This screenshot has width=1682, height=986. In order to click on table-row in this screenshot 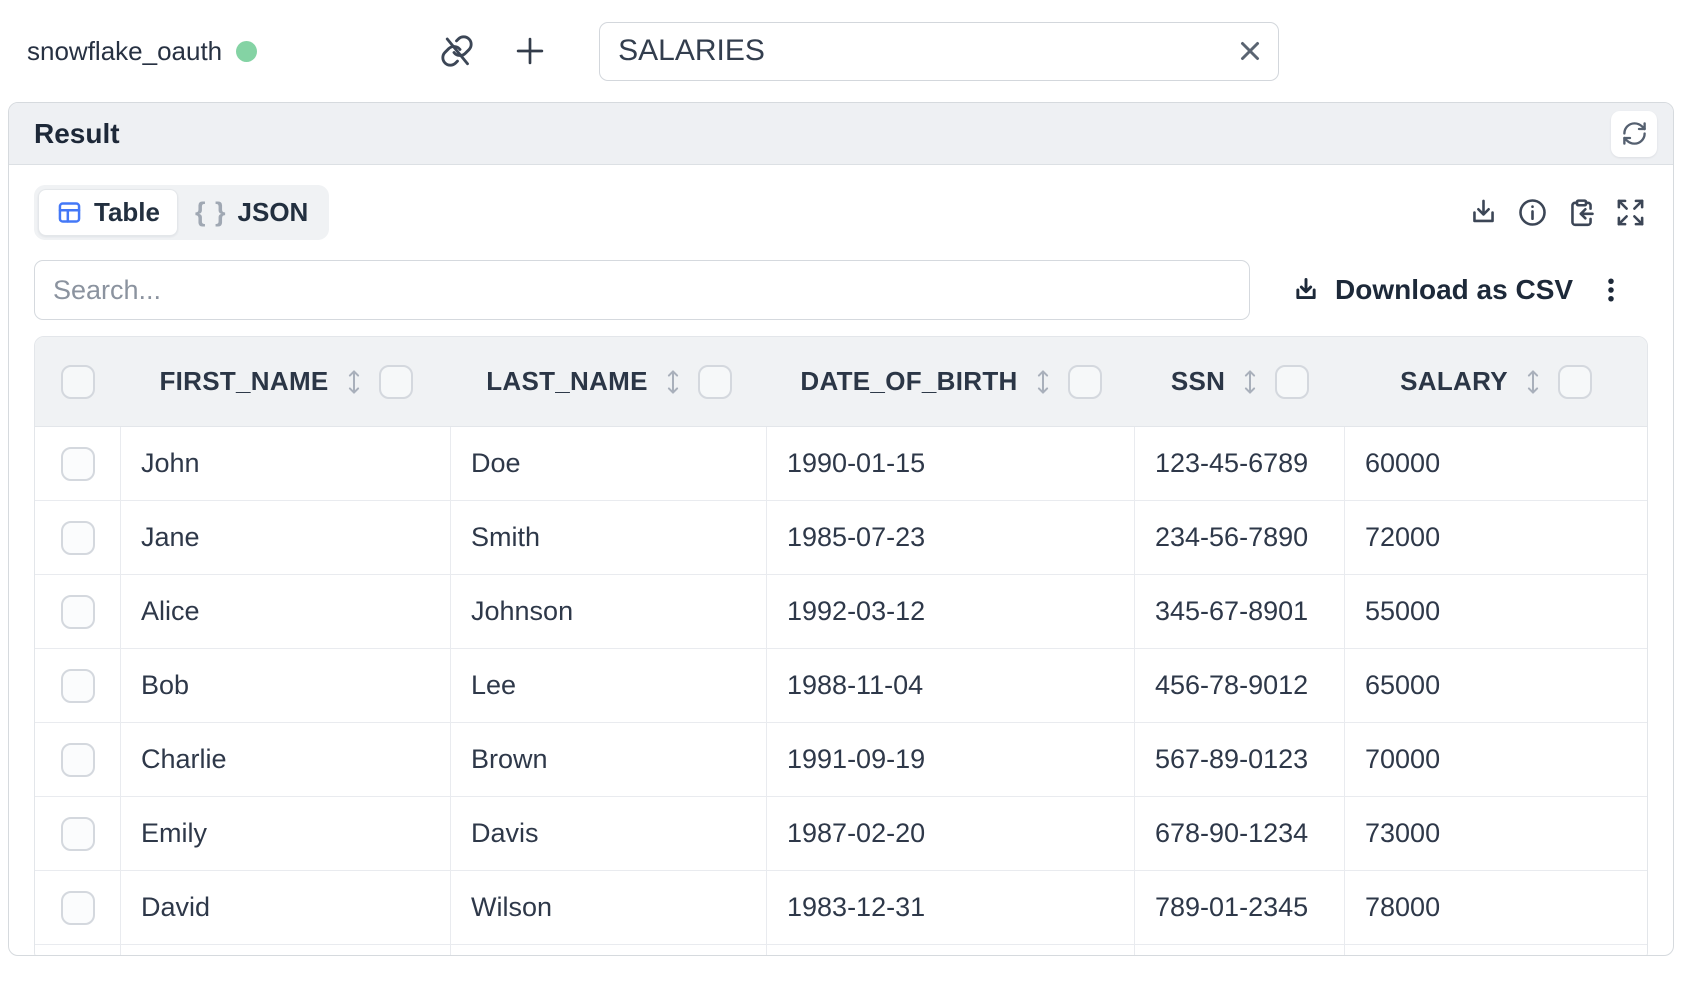, I will do `click(841, 950)`.